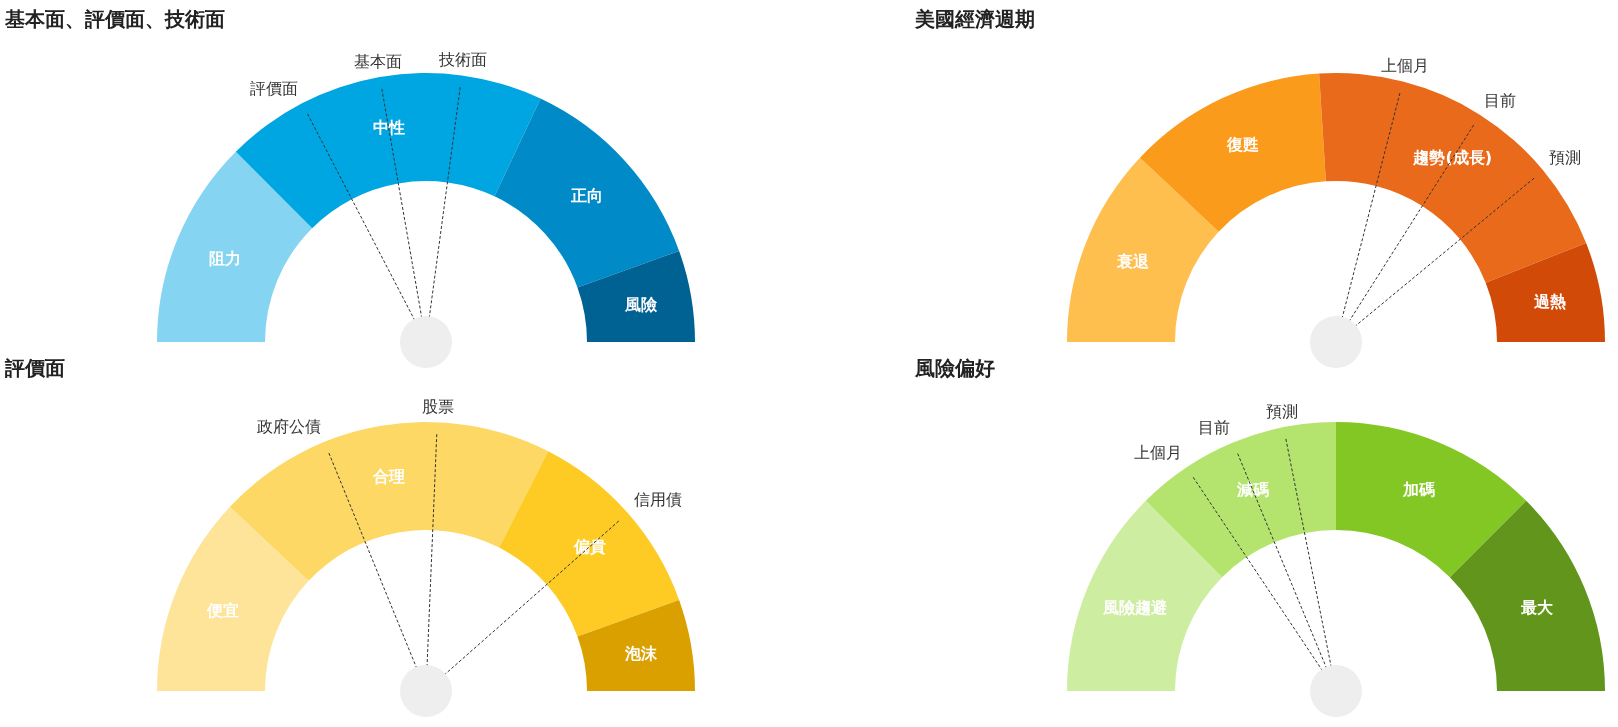 The width and height of the screenshot is (1618, 727). Describe the element at coordinates (437, 406) in the screenshot. I see `text: 股票` at that location.